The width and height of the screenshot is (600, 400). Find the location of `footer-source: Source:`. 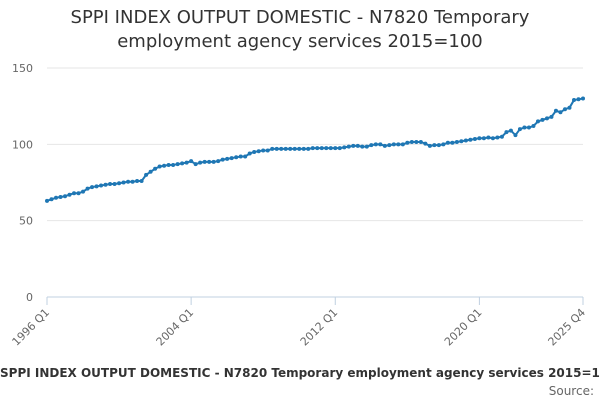

footer-source: Source: is located at coordinates (571, 391).